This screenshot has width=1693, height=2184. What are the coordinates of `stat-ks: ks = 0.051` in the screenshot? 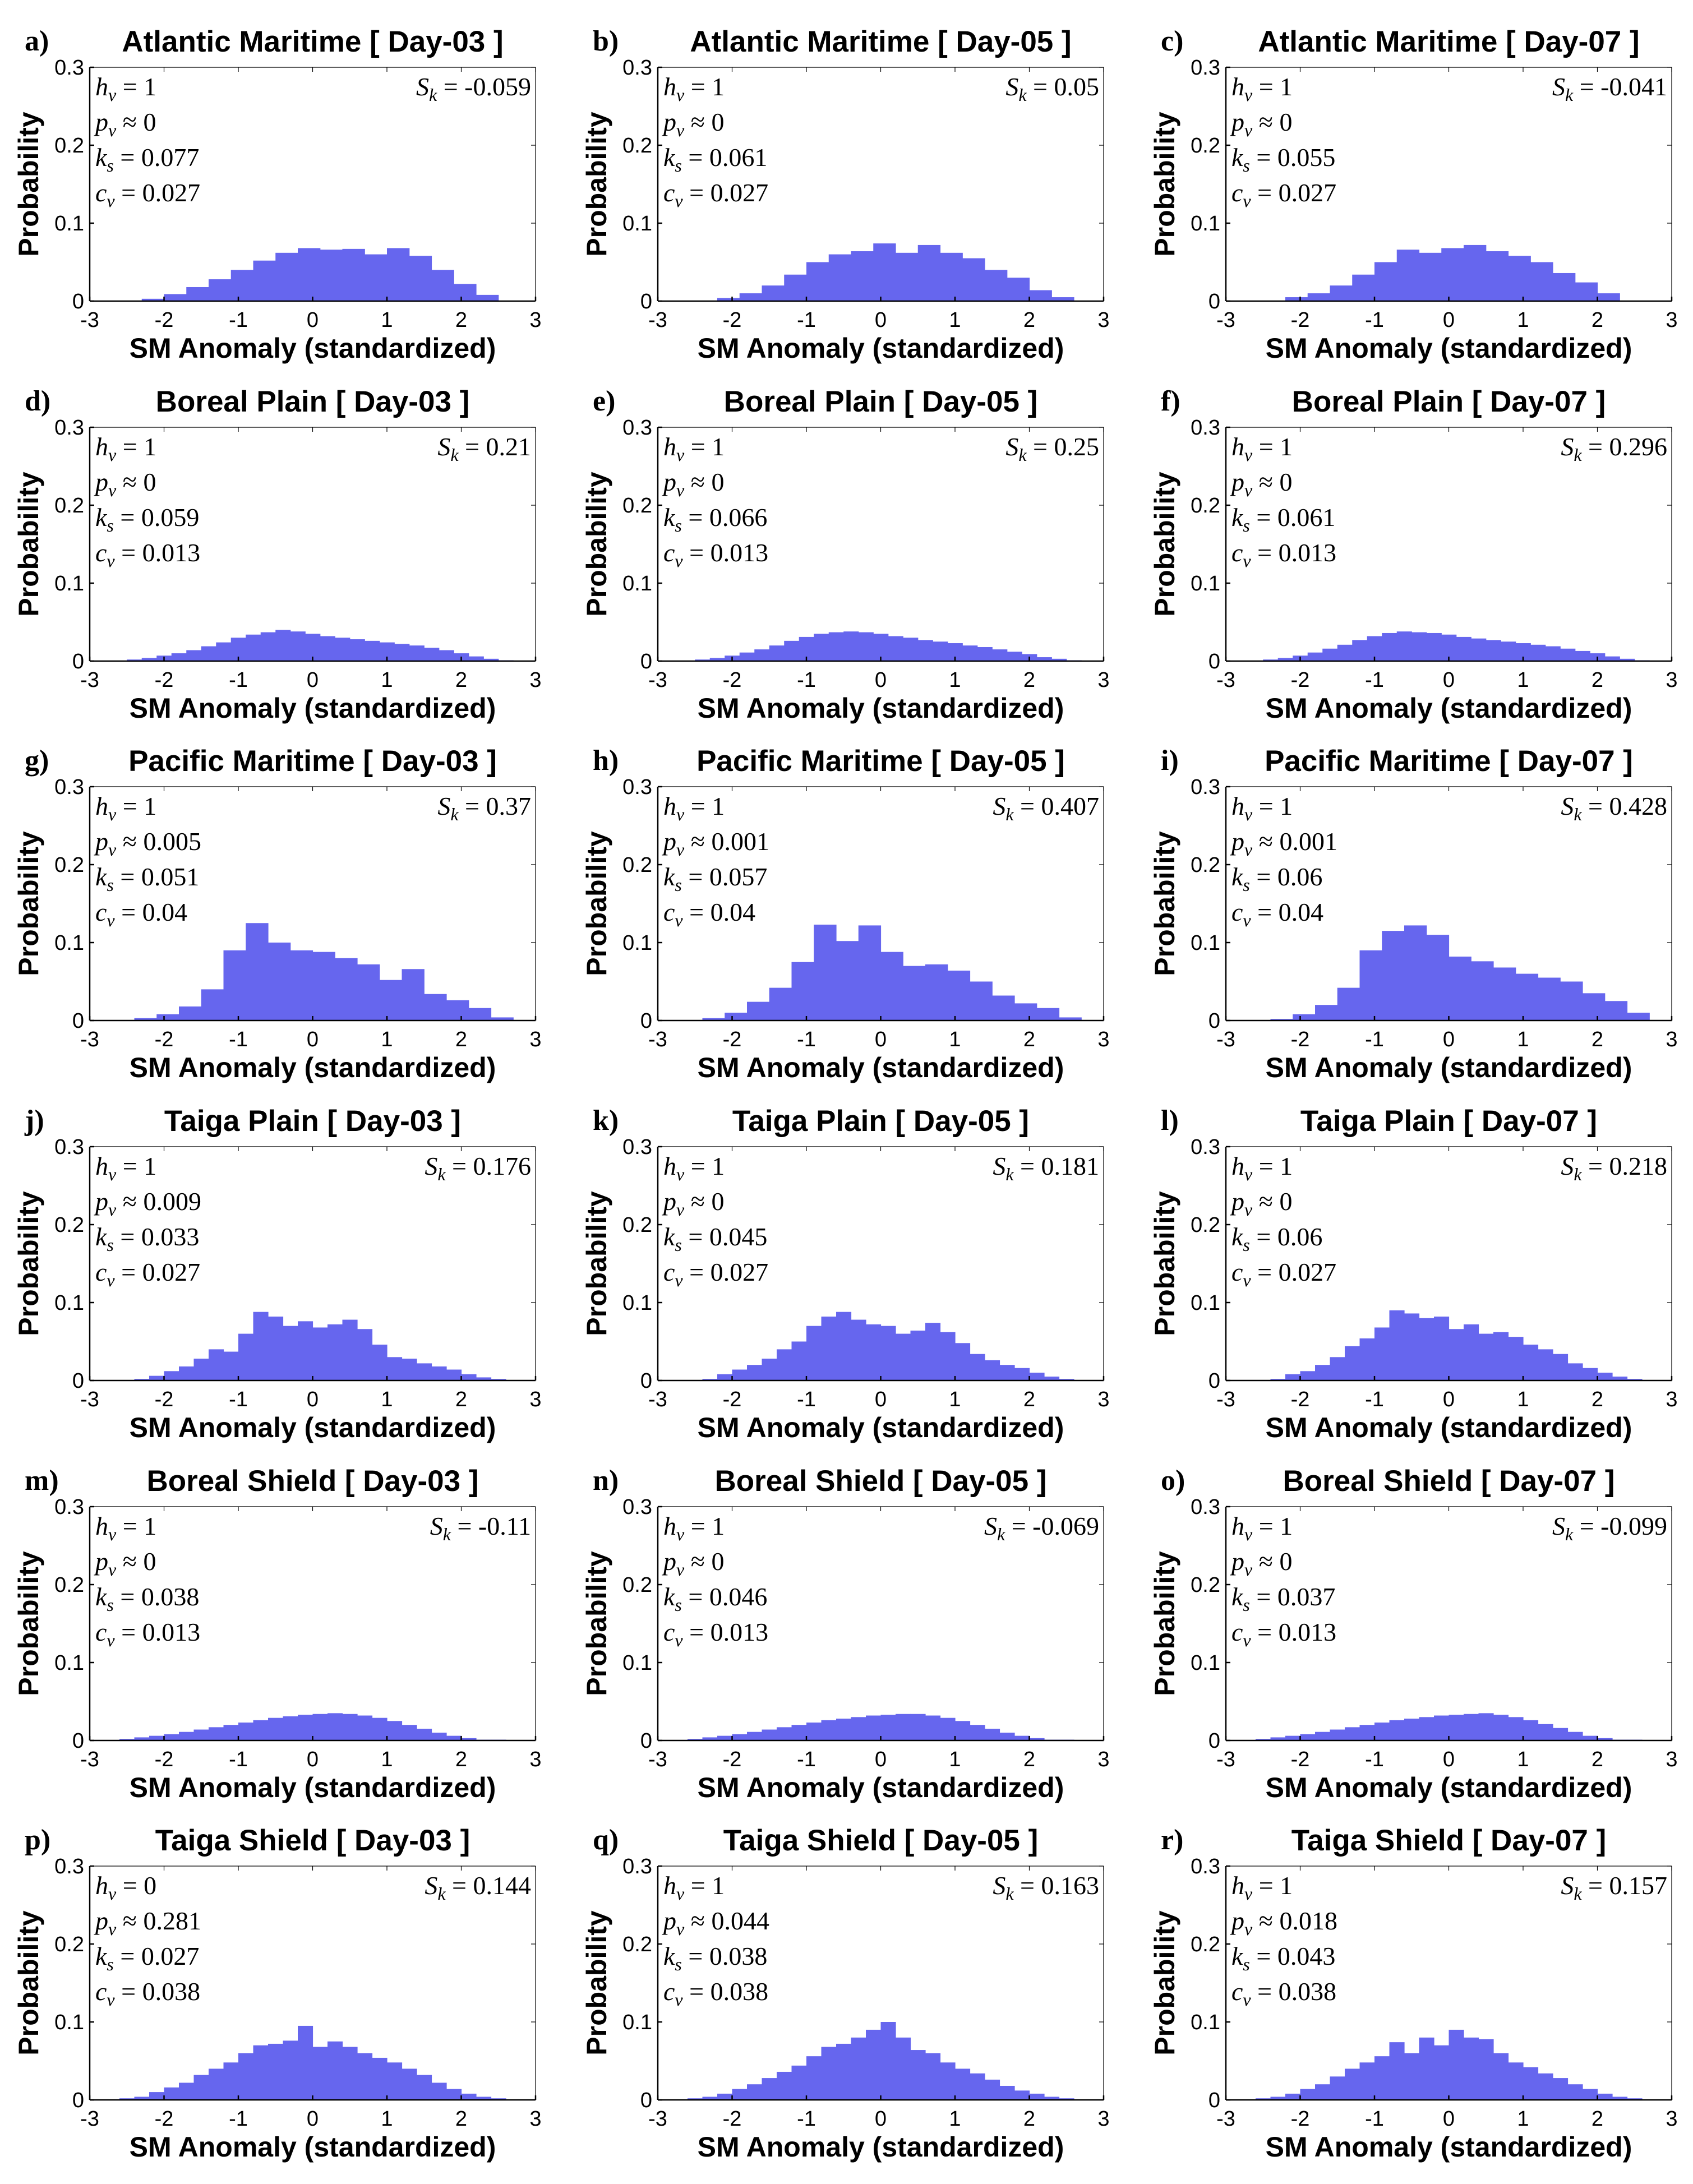 It's located at (147, 878).